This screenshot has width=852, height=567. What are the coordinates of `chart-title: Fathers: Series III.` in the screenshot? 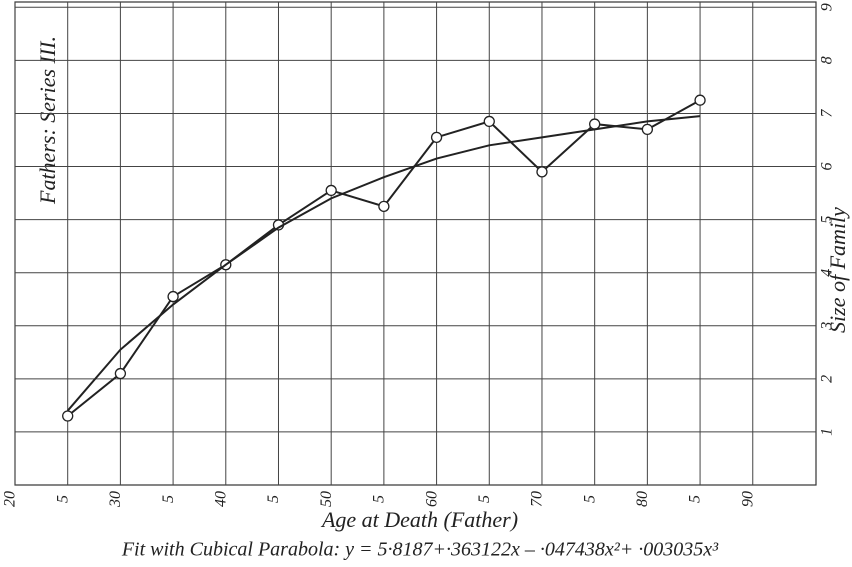 It's located at (47, 120).